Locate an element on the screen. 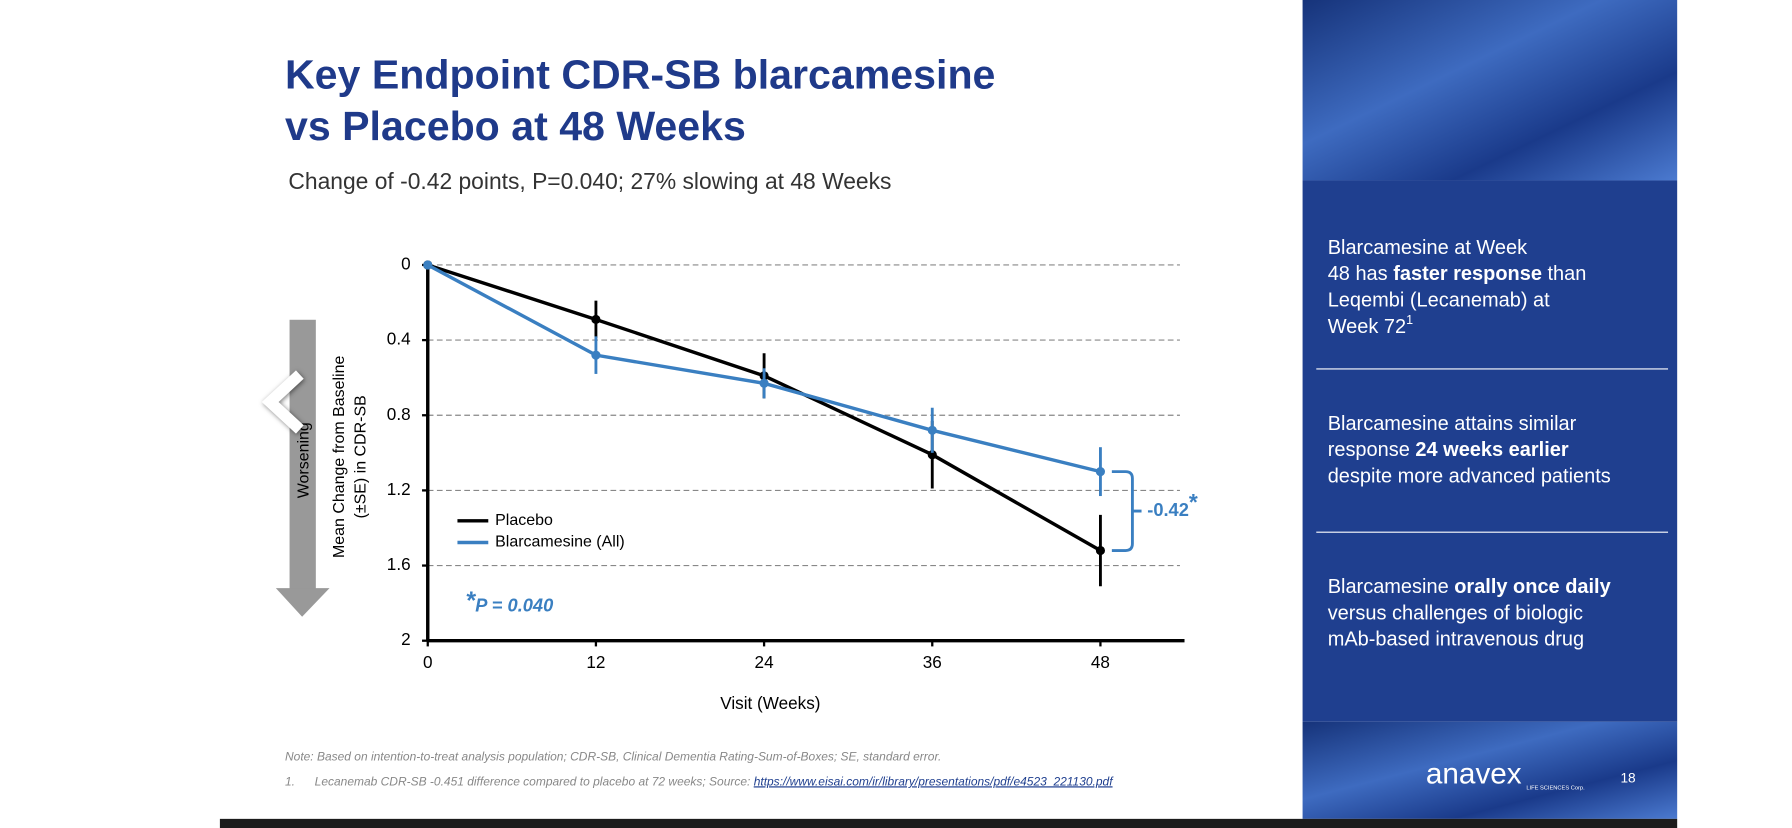 This screenshot has width=1792, height=828. y-tick-label: 0 is located at coordinates (406, 263).